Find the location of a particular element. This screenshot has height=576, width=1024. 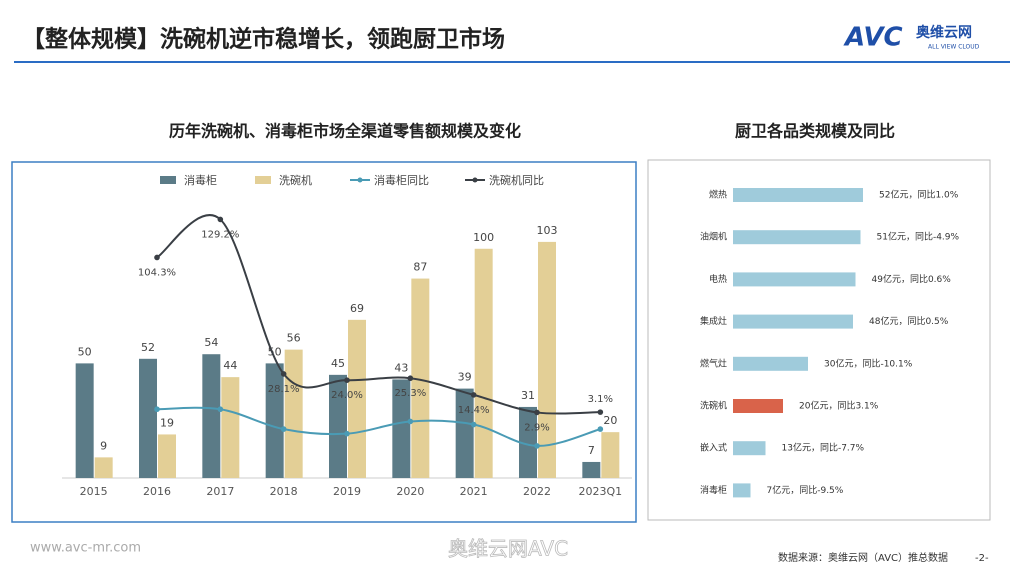

bar-label: 54 is located at coordinates (211, 342).